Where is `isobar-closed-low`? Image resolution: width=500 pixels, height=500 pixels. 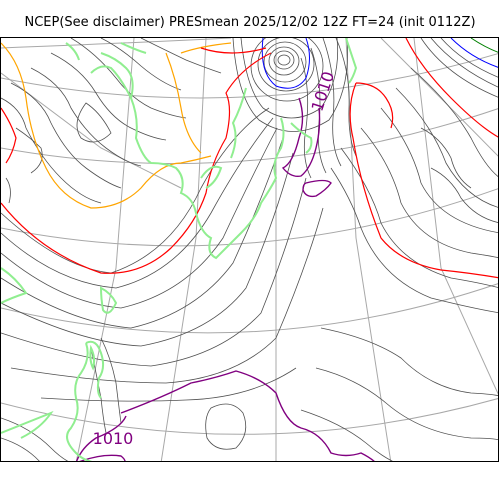
isobar-closed-low is located at coordinates (226, 426).